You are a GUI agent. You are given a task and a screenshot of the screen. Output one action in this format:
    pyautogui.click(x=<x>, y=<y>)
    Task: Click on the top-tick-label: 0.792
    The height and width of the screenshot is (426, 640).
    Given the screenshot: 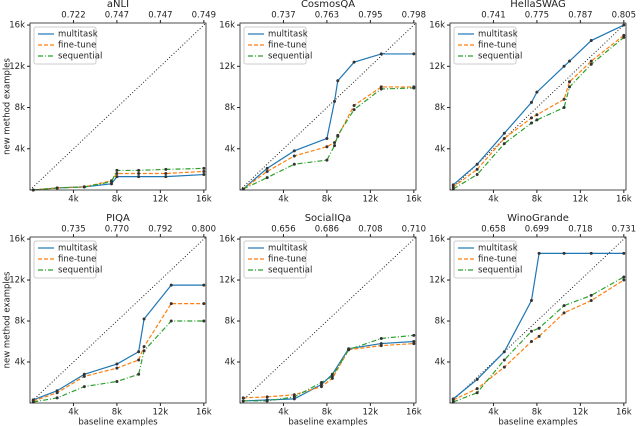 What is the action you would take?
    pyautogui.click(x=160, y=230)
    